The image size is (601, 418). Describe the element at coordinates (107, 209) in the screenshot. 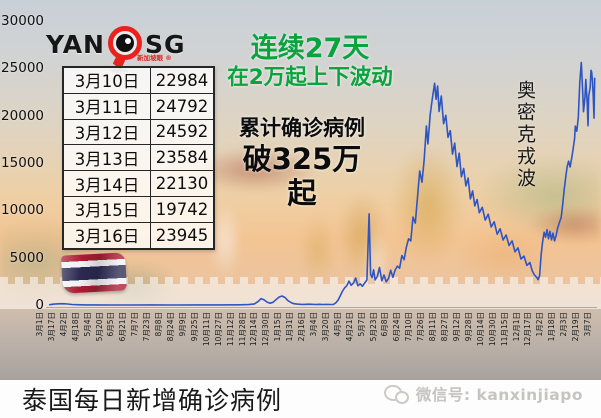

I see `table-date-cell: 3月15日` at that location.